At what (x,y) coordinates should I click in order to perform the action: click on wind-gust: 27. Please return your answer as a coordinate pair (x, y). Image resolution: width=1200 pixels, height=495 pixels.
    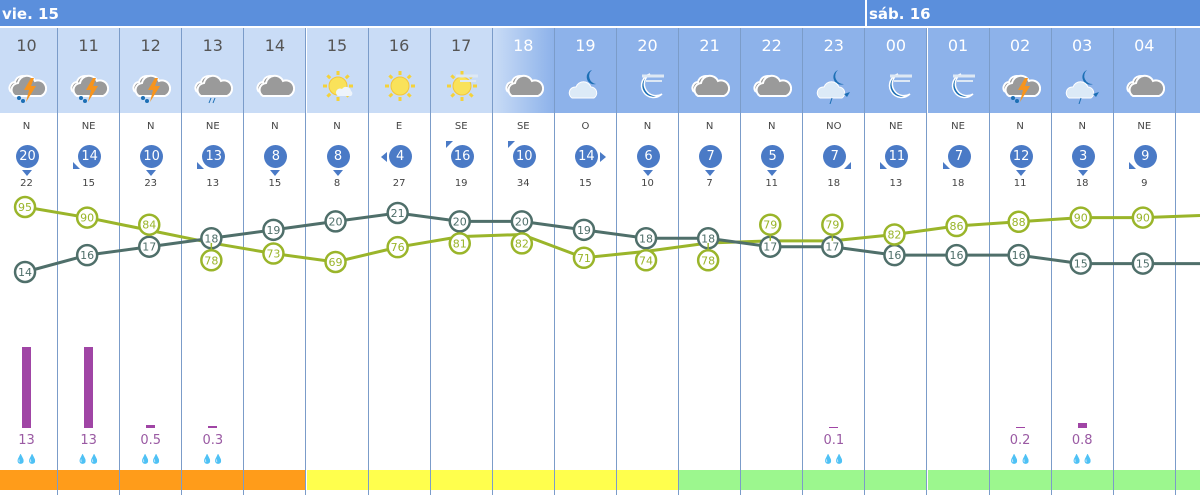
    Looking at the image, I should click on (399, 183).